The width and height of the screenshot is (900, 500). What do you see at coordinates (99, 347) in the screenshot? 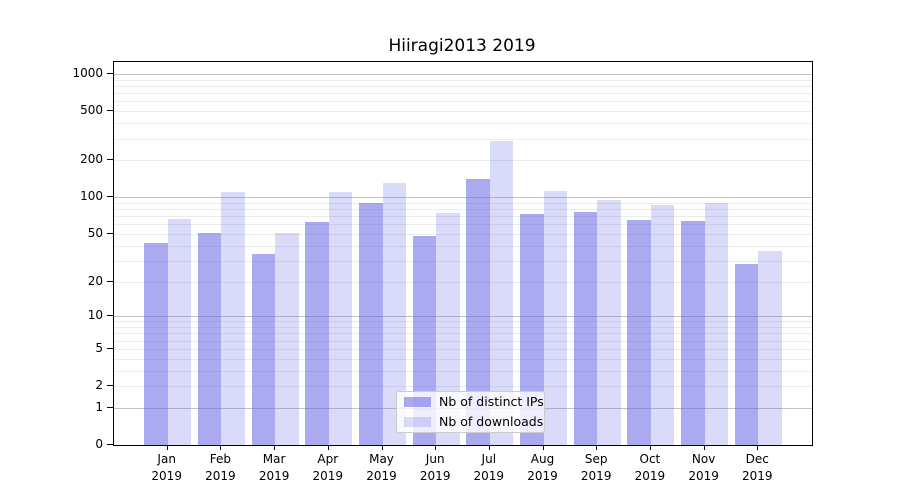
I see `y-tick-label: 5` at bounding box center [99, 347].